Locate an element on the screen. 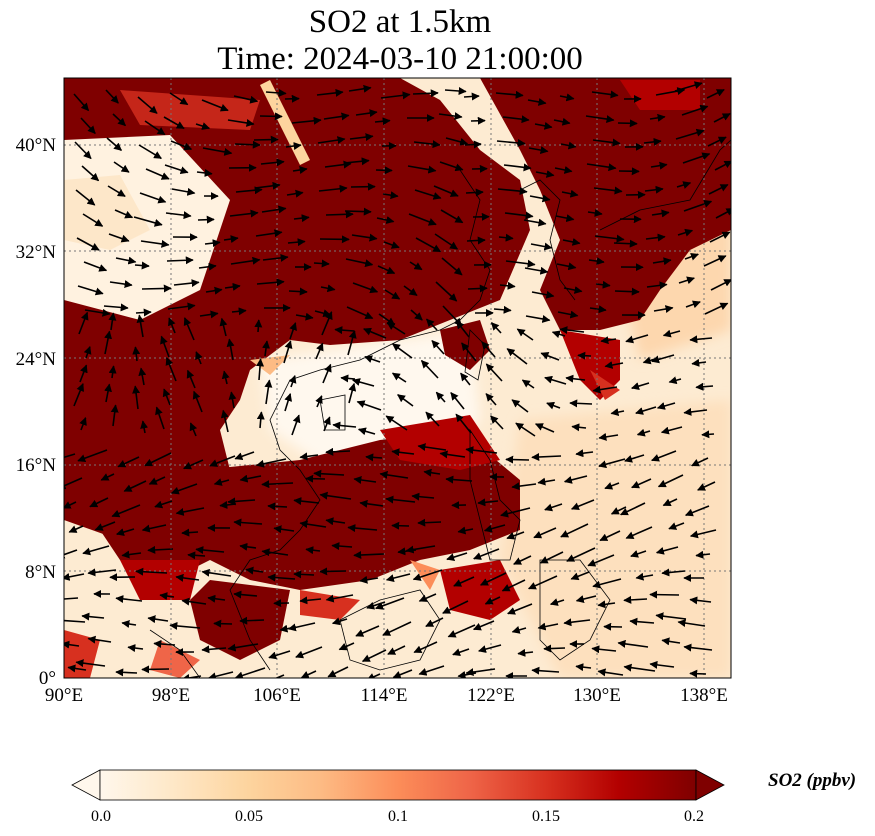 The width and height of the screenshot is (875, 836). colorbar-tick-label: 0.1 is located at coordinates (398, 816).